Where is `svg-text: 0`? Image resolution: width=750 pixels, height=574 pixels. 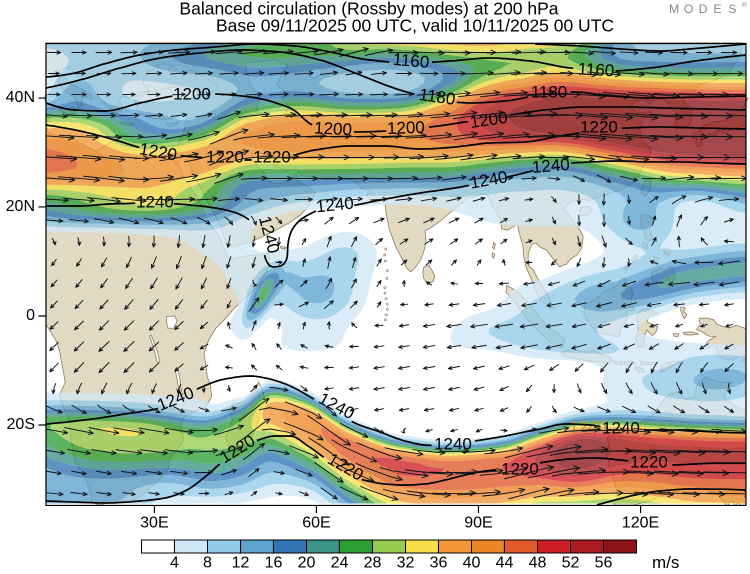 svg-text: 0 is located at coordinates (30, 315).